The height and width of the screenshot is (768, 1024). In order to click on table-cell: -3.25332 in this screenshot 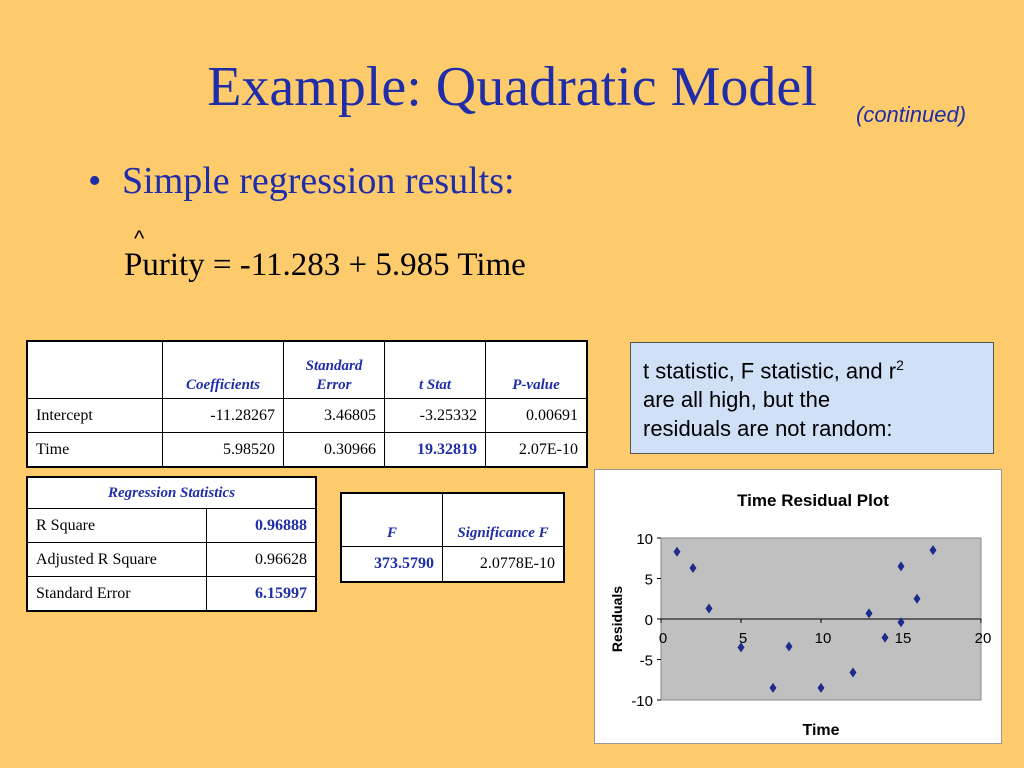, I will do `click(435, 415)`.